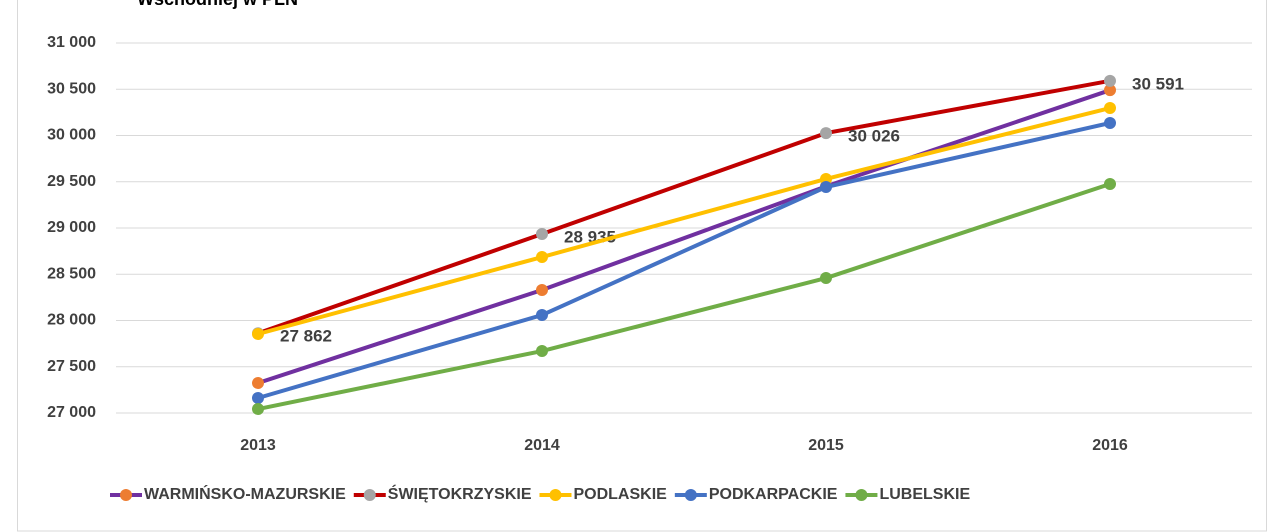 The image size is (1268, 532). I want to click on y-tick-label: 27 000, so click(71, 412).